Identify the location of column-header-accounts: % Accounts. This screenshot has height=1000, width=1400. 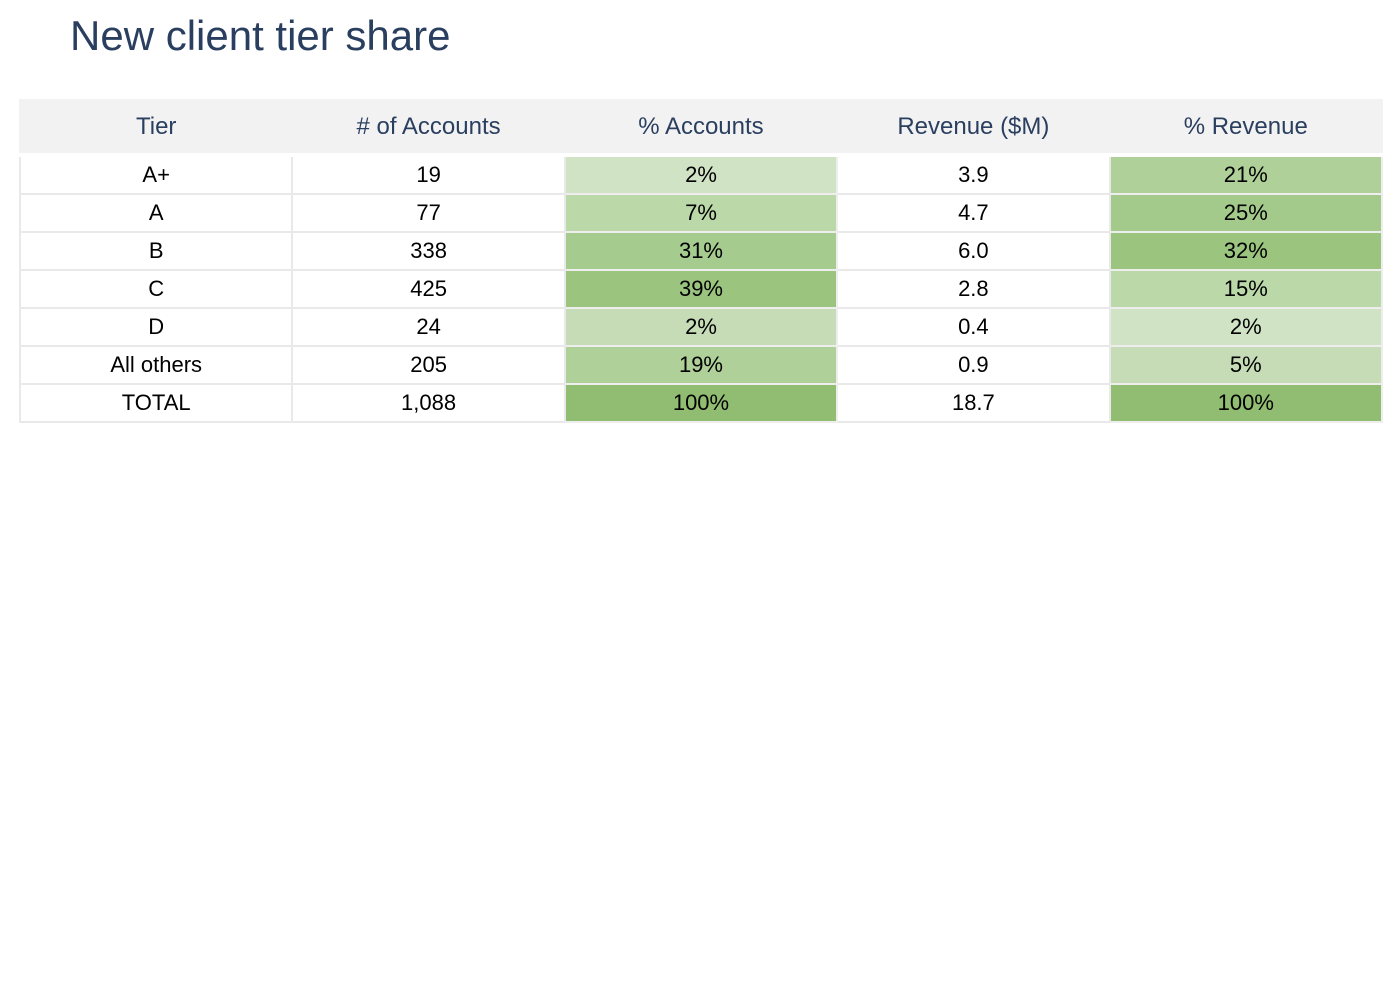
(701, 128).